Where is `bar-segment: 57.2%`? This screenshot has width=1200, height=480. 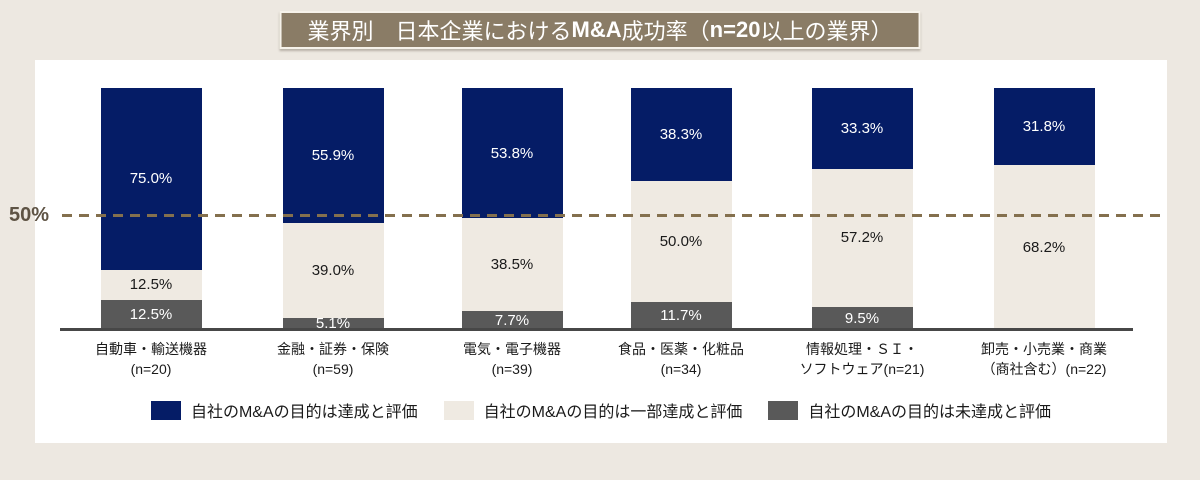 bar-segment: 57.2% is located at coordinates (862, 237).